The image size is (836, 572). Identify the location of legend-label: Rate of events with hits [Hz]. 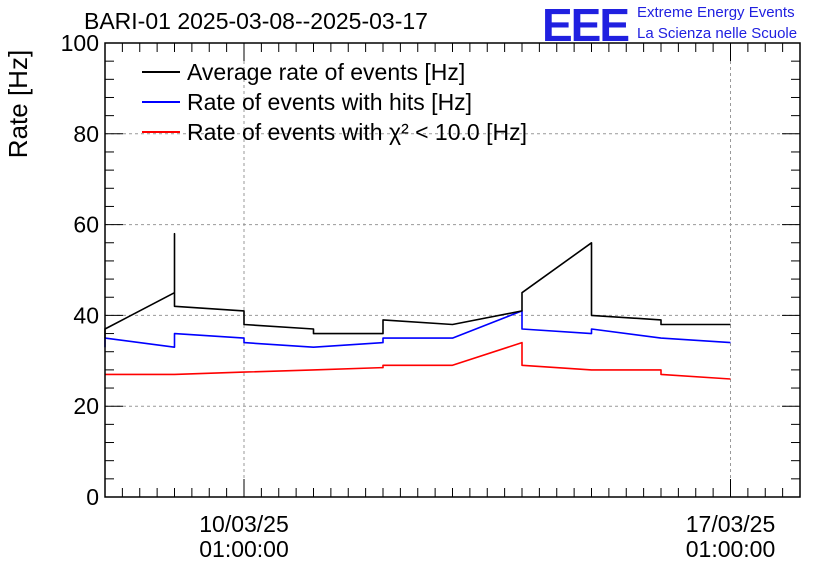
(329, 102).